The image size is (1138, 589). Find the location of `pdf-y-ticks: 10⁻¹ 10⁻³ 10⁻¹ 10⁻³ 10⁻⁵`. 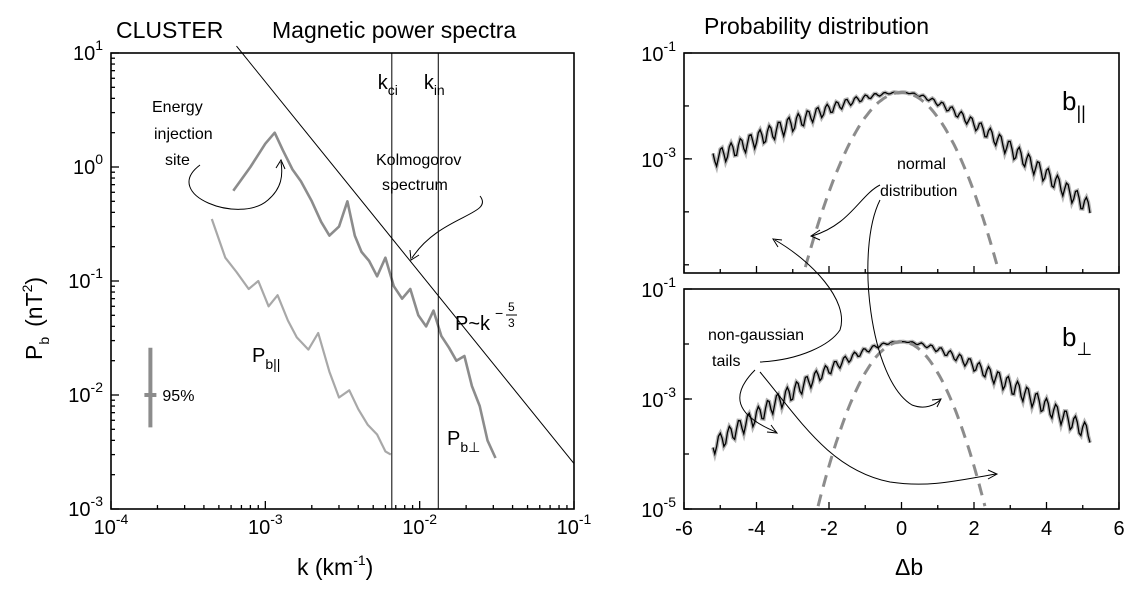

pdf-y-ticks: 10⁻¹ 10⁻³ 10⁻¹ 10⁻³ 10⁻⁵ is located at coordinates (666, 280).